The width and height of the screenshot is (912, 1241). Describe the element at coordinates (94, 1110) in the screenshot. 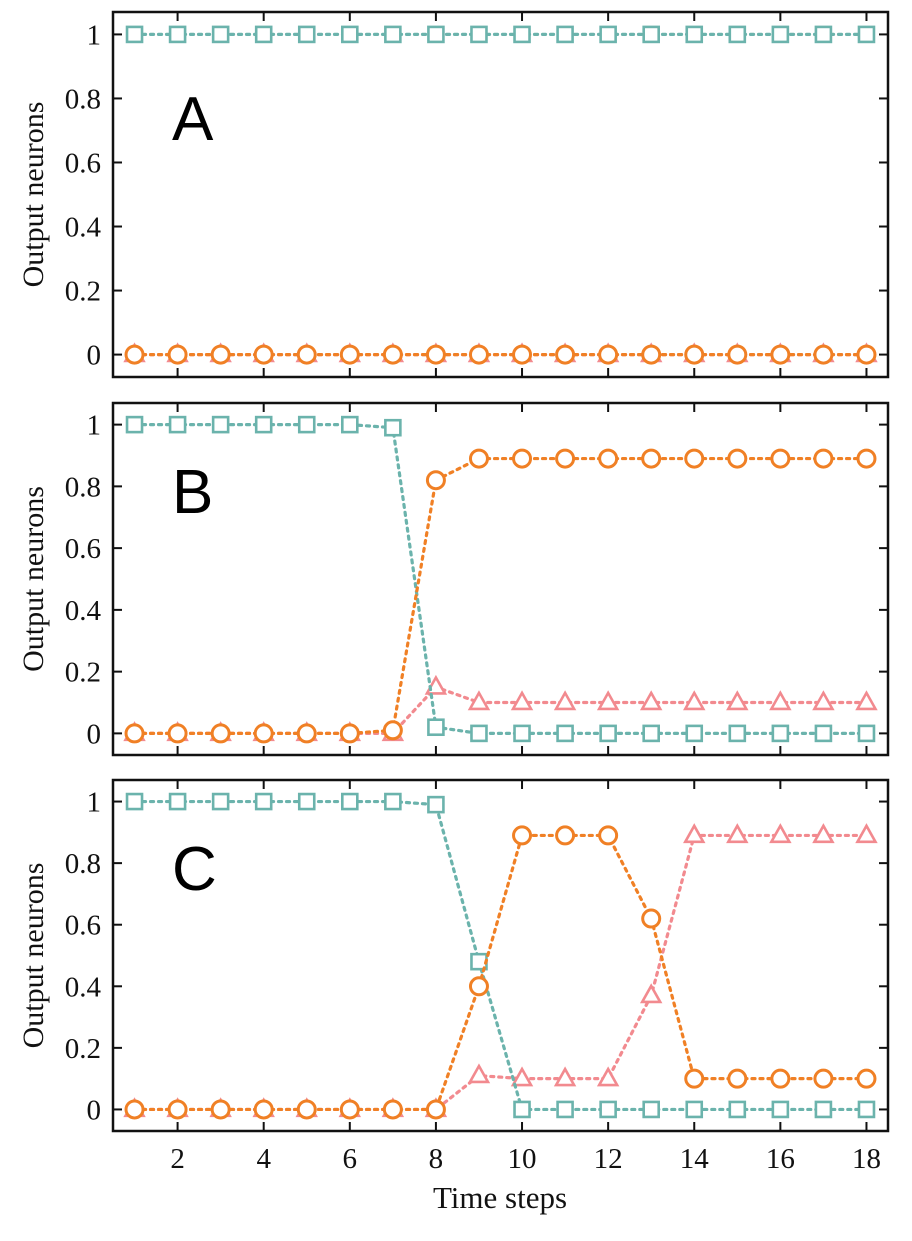

I see `y-tick-label: 0` at that location.